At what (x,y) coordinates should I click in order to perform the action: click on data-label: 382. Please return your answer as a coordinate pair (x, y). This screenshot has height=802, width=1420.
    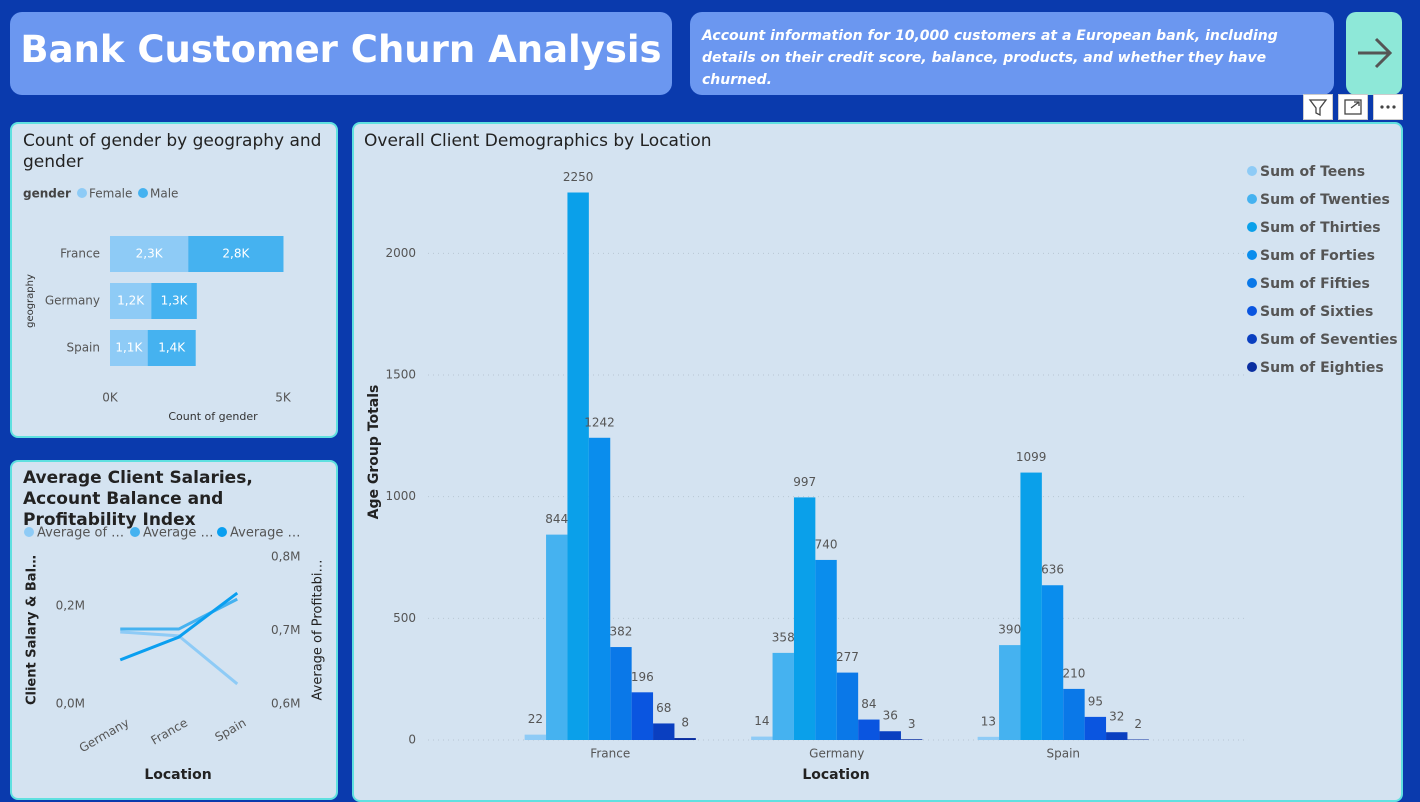
    Looking at the image, I should click on (620, 632).